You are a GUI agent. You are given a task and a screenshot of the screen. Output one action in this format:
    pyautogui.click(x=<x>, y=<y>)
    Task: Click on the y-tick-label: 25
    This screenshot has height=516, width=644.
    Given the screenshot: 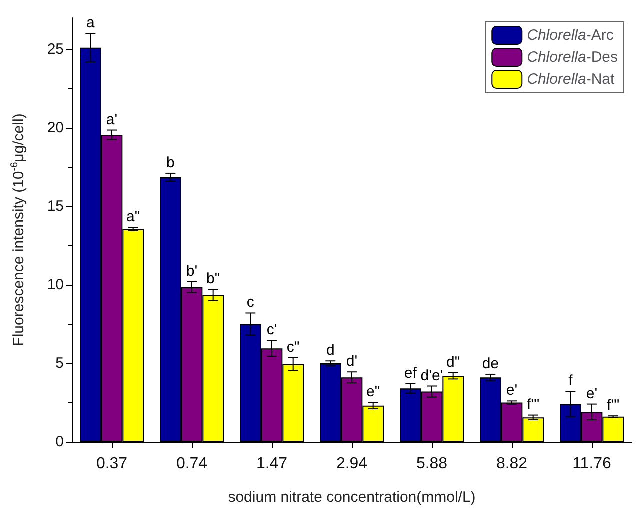 What is the action you would take?
    pyautogui.click(x=55, y=49)
    